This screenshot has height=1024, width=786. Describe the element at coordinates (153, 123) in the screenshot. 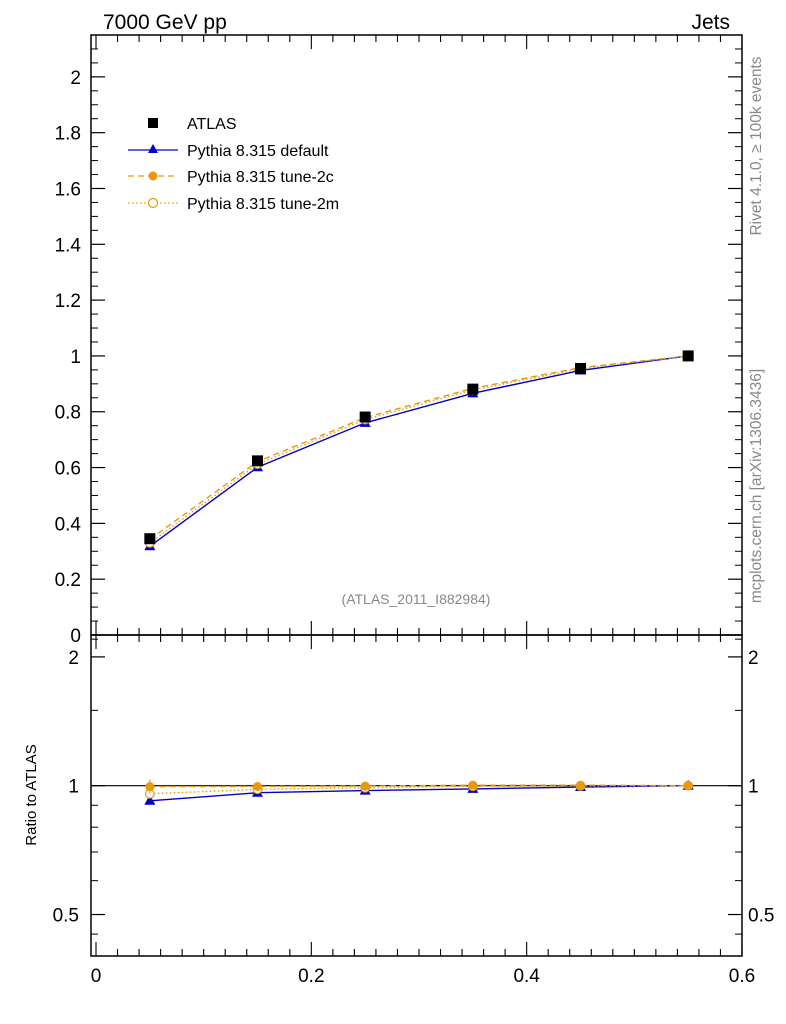

I see `legend-marker-atlas` at that location.